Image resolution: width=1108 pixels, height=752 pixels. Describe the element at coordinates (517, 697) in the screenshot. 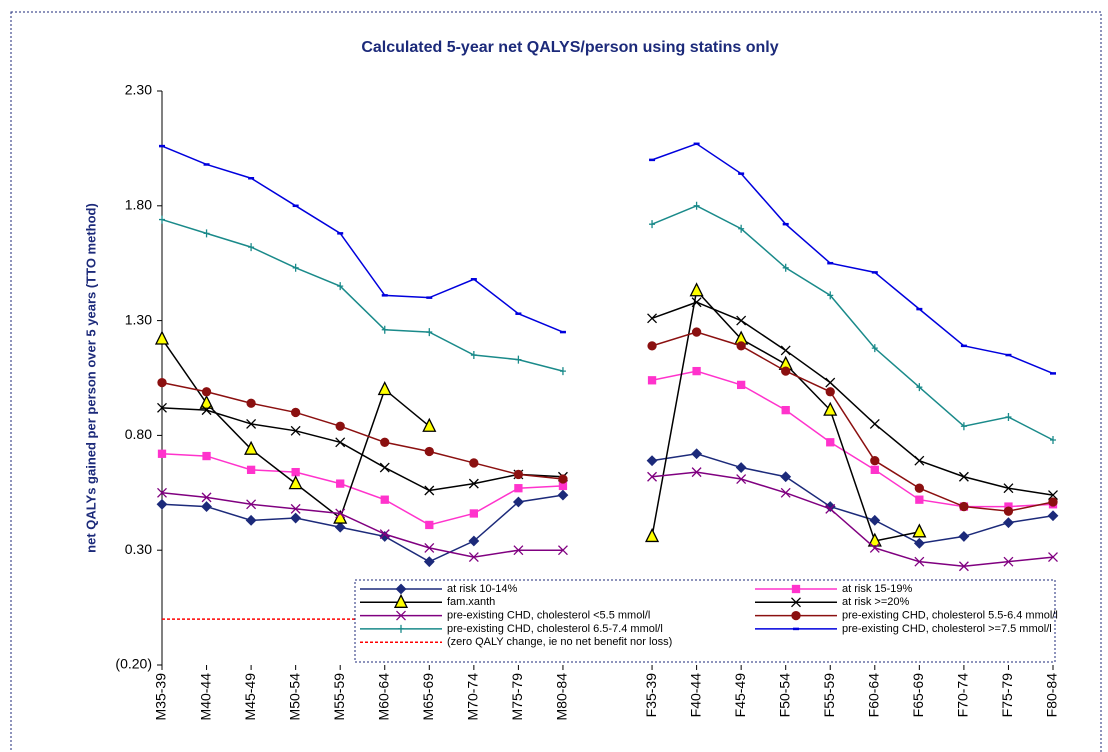

I see `x-tick-label: M75-79` at that location.